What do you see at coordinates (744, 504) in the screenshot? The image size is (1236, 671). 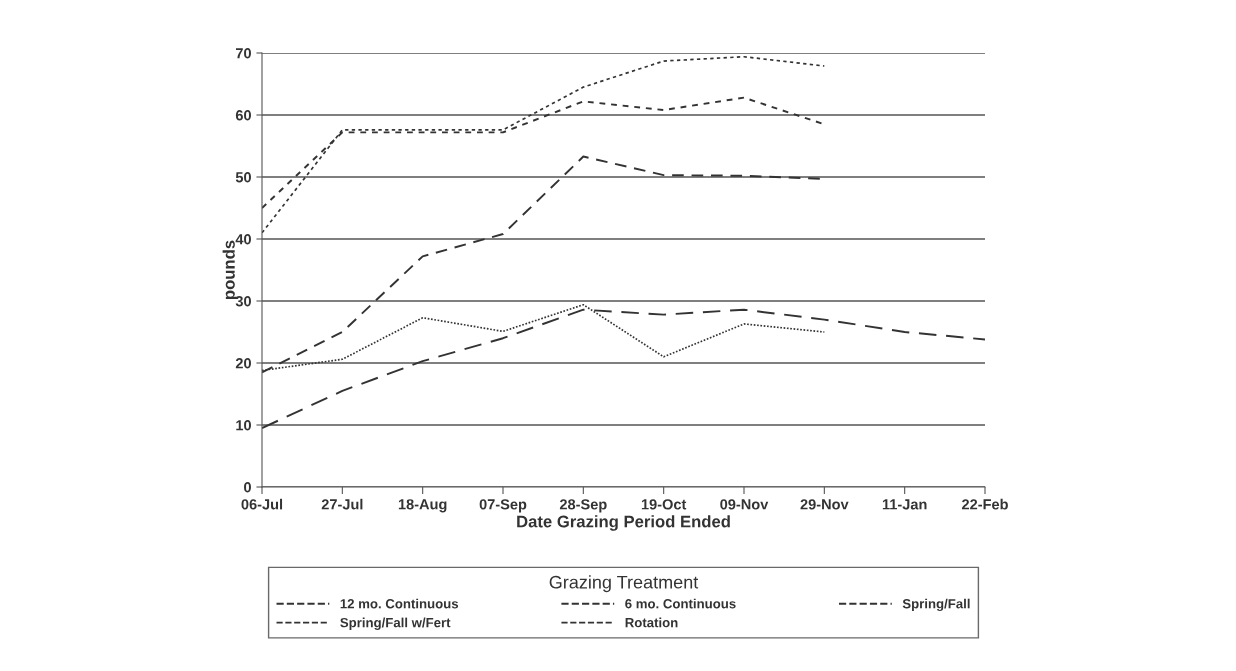 I see `x-tick-label: 09-Nov` at bounding box center [744, 504].